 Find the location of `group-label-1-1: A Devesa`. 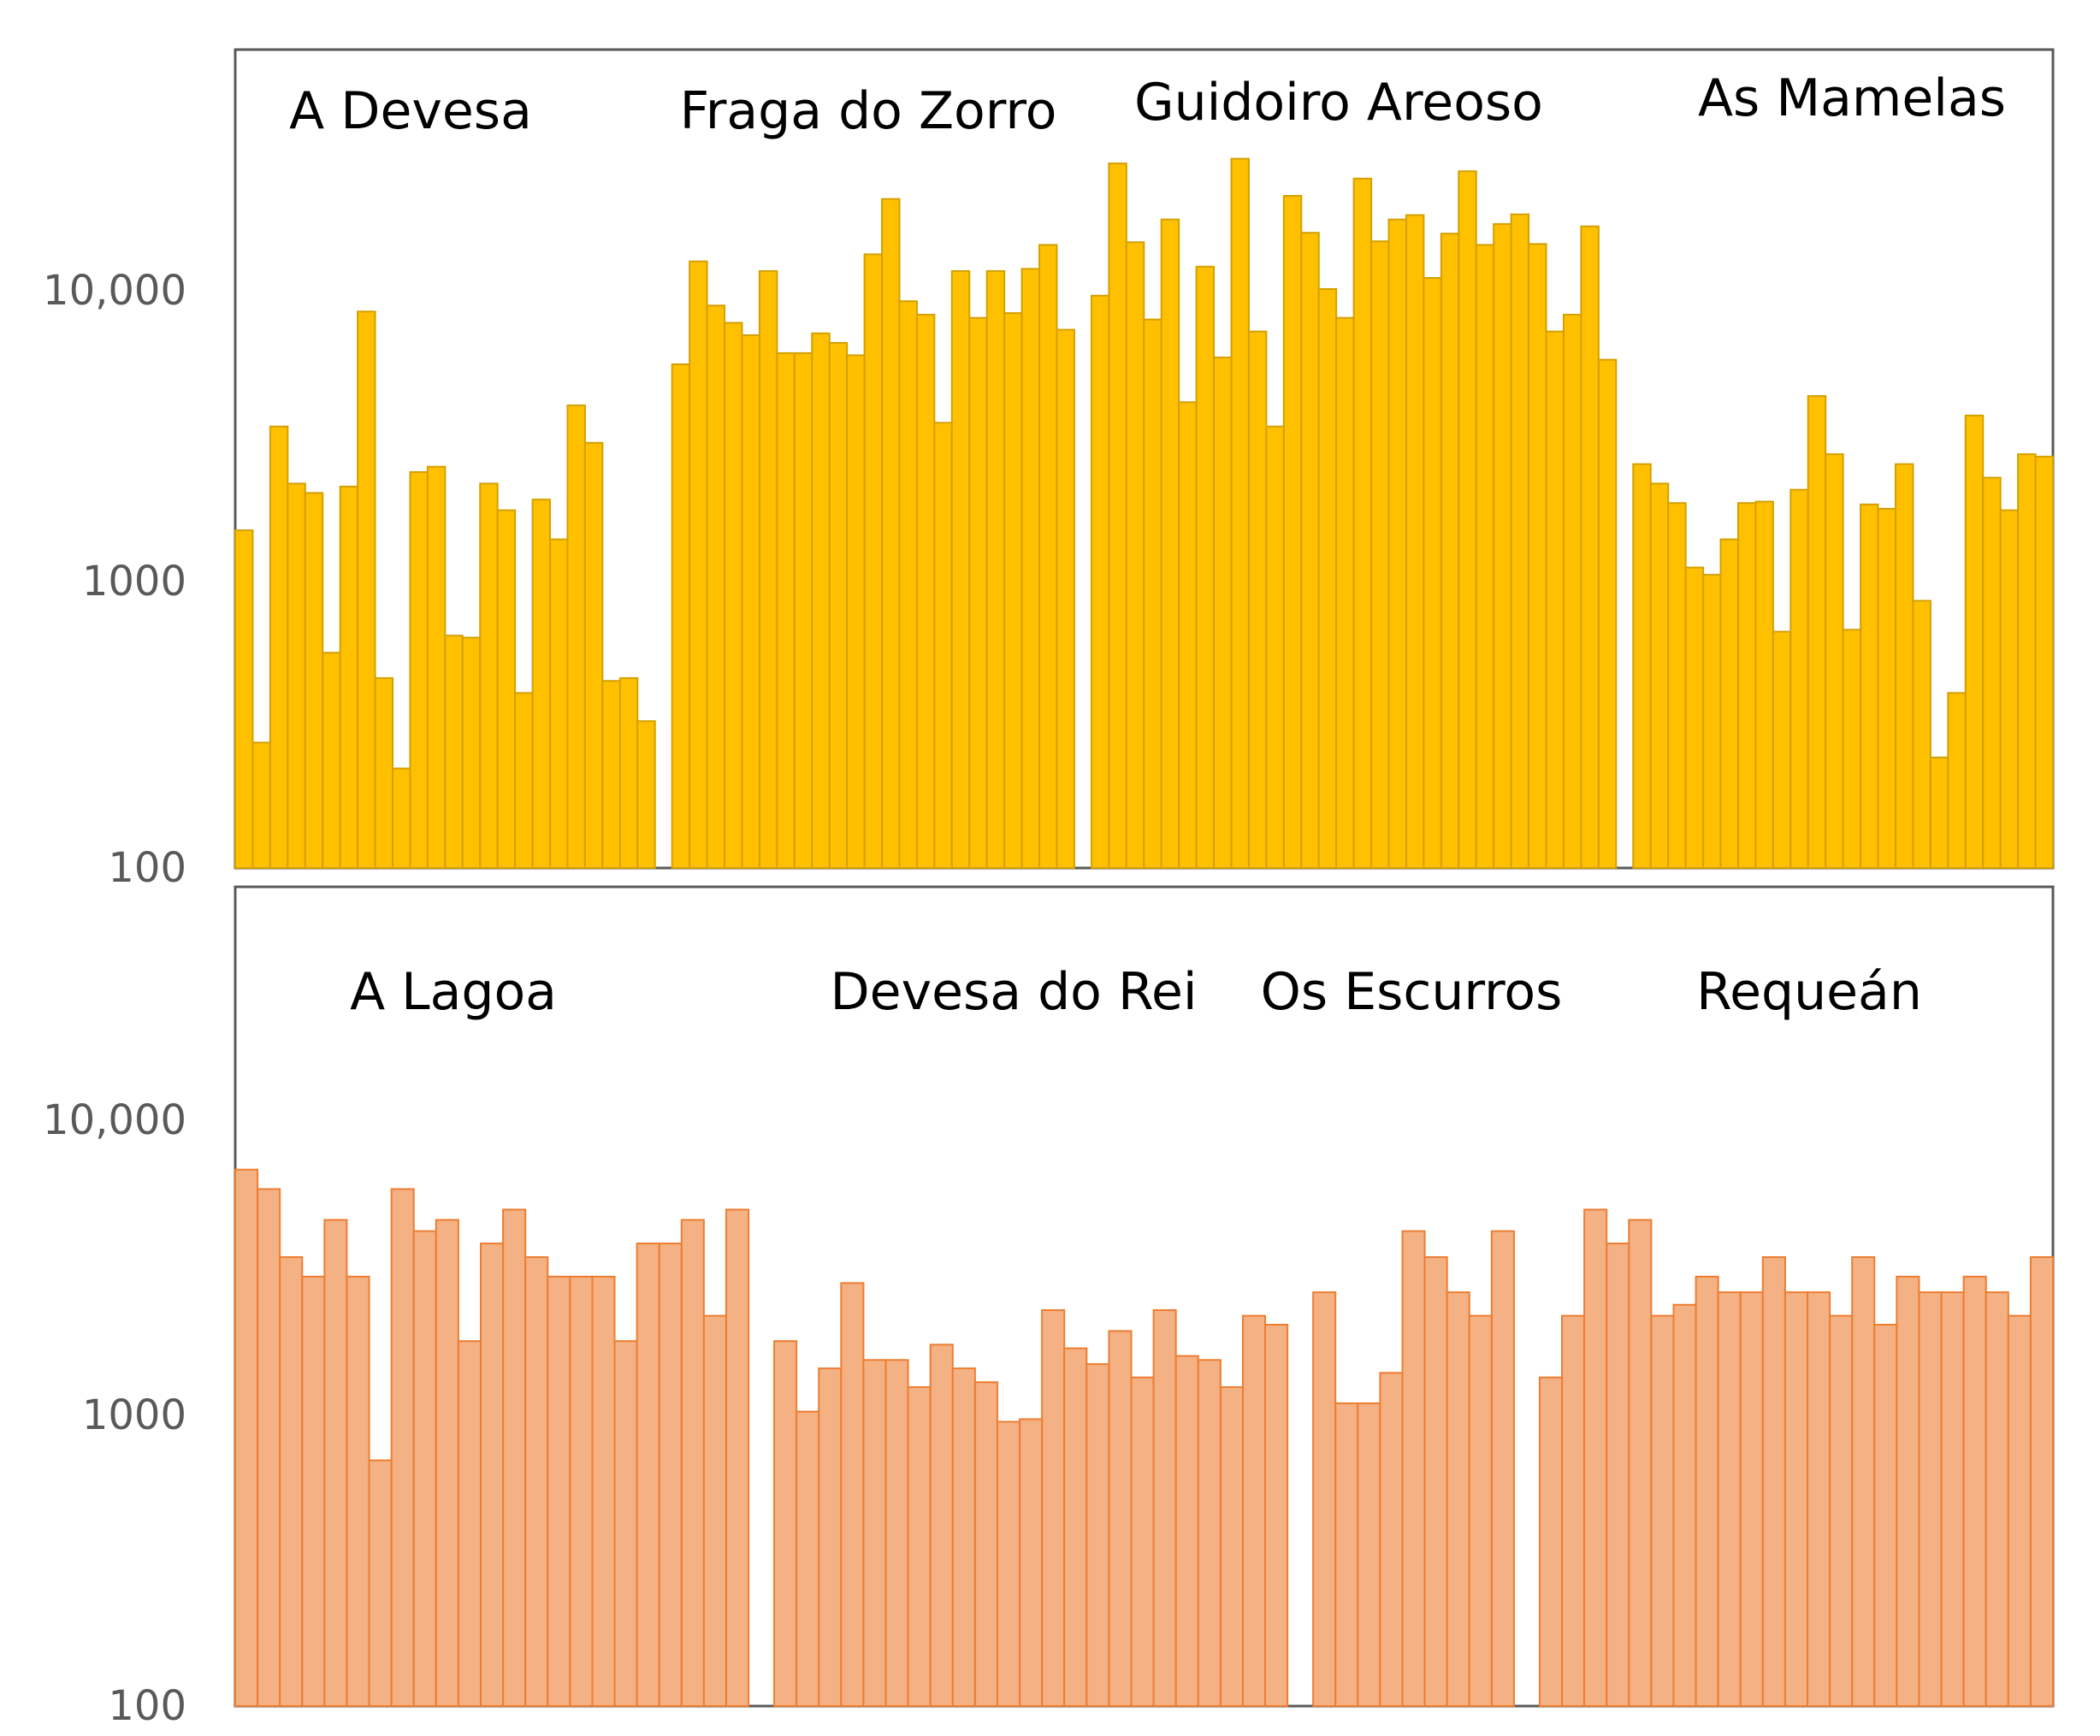

group-label-1-1: A Devesa is located at coordinates (410, 111).